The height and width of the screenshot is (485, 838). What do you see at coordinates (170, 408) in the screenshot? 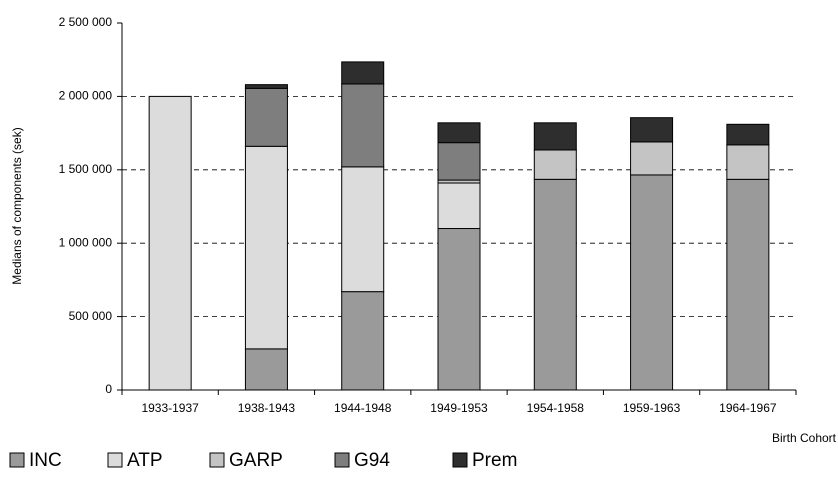
I see `x-tick-label: 1933-1937` at bounding box center [170, 408].